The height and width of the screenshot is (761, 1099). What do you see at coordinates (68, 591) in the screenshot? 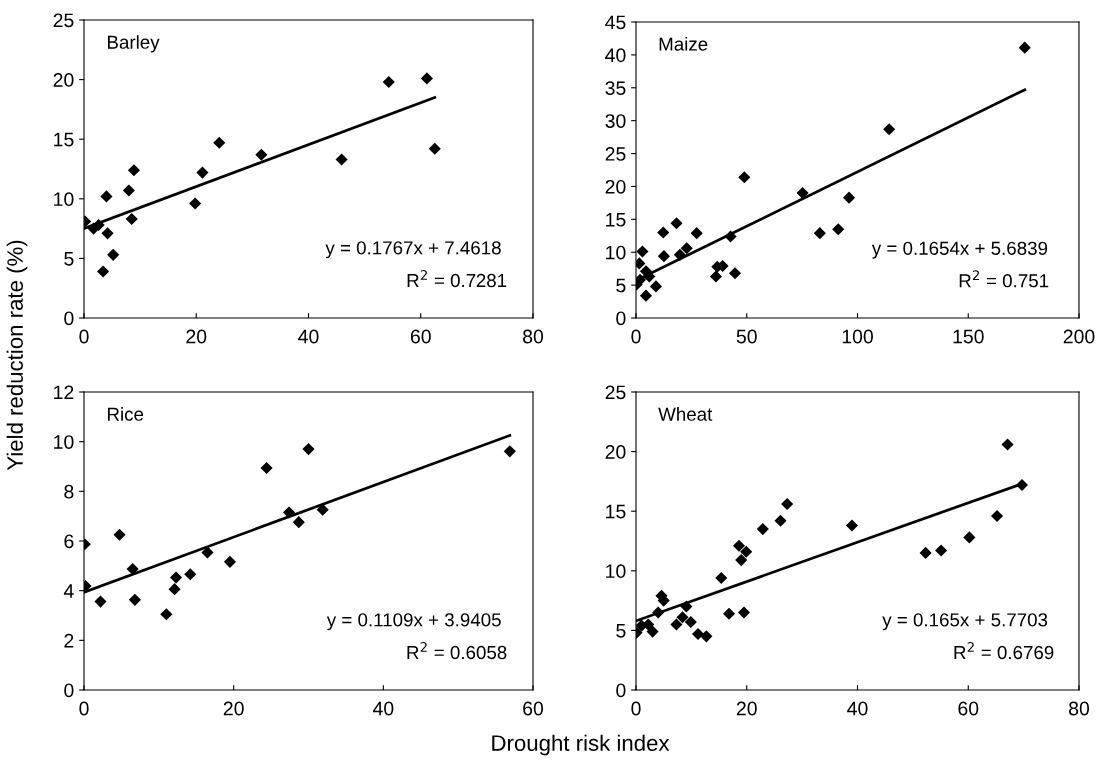
I see `y-tick-label: 4` at bounding box center [68, 591].